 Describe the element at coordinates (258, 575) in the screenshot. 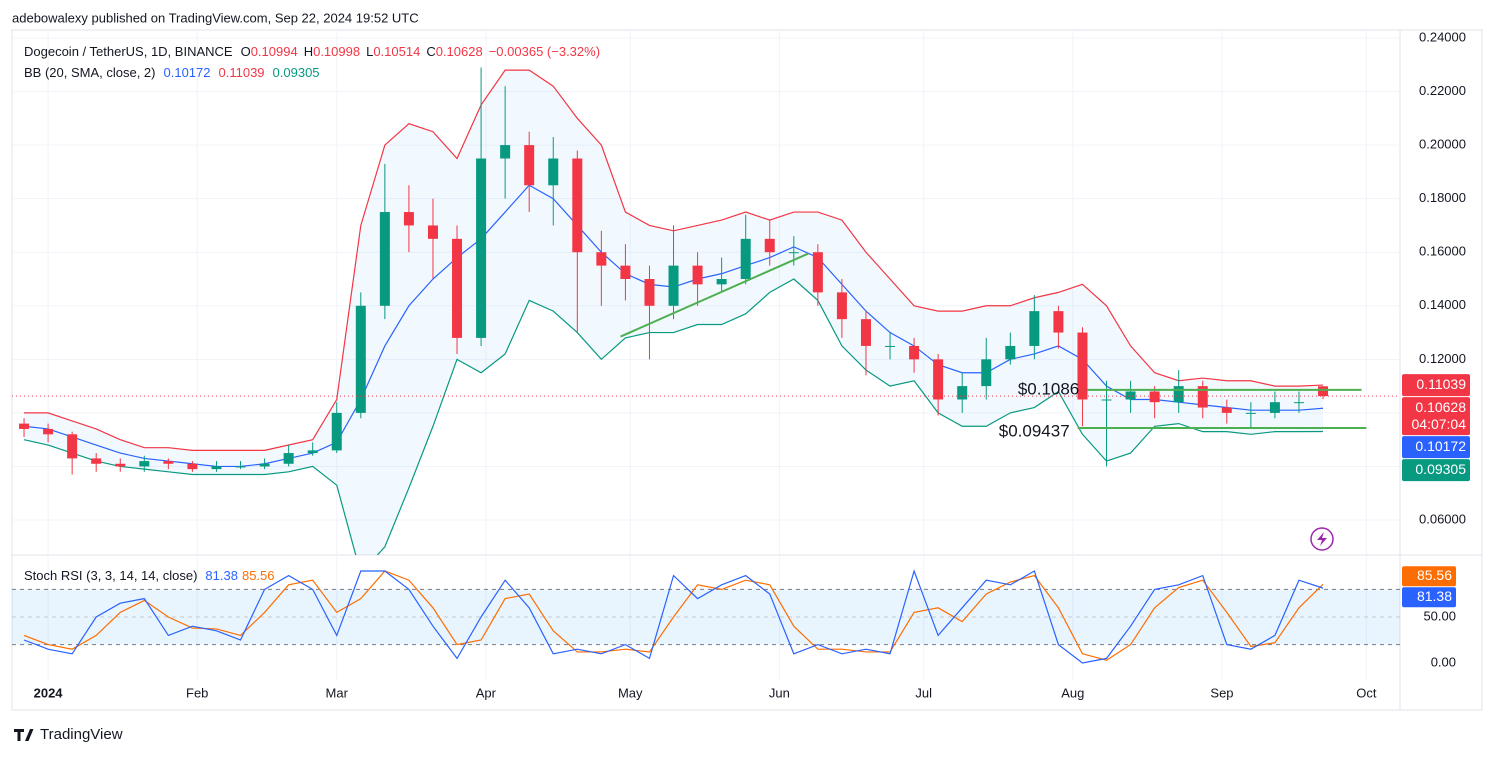

I see `stoch-legend-part: 85.56` at that location.